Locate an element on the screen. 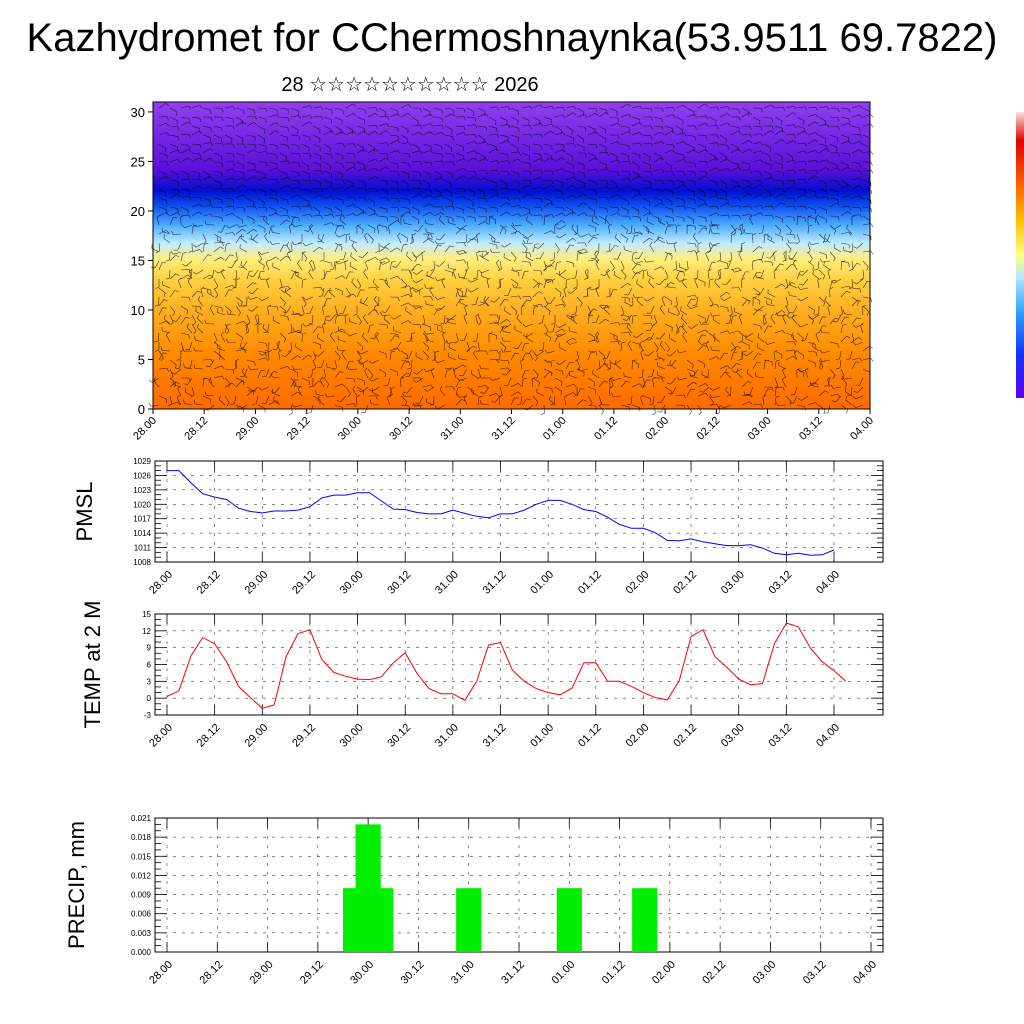 This screenshot has height=1024, width=1024. x-tick-label: 29.00 is located at coordinates (256, 583).